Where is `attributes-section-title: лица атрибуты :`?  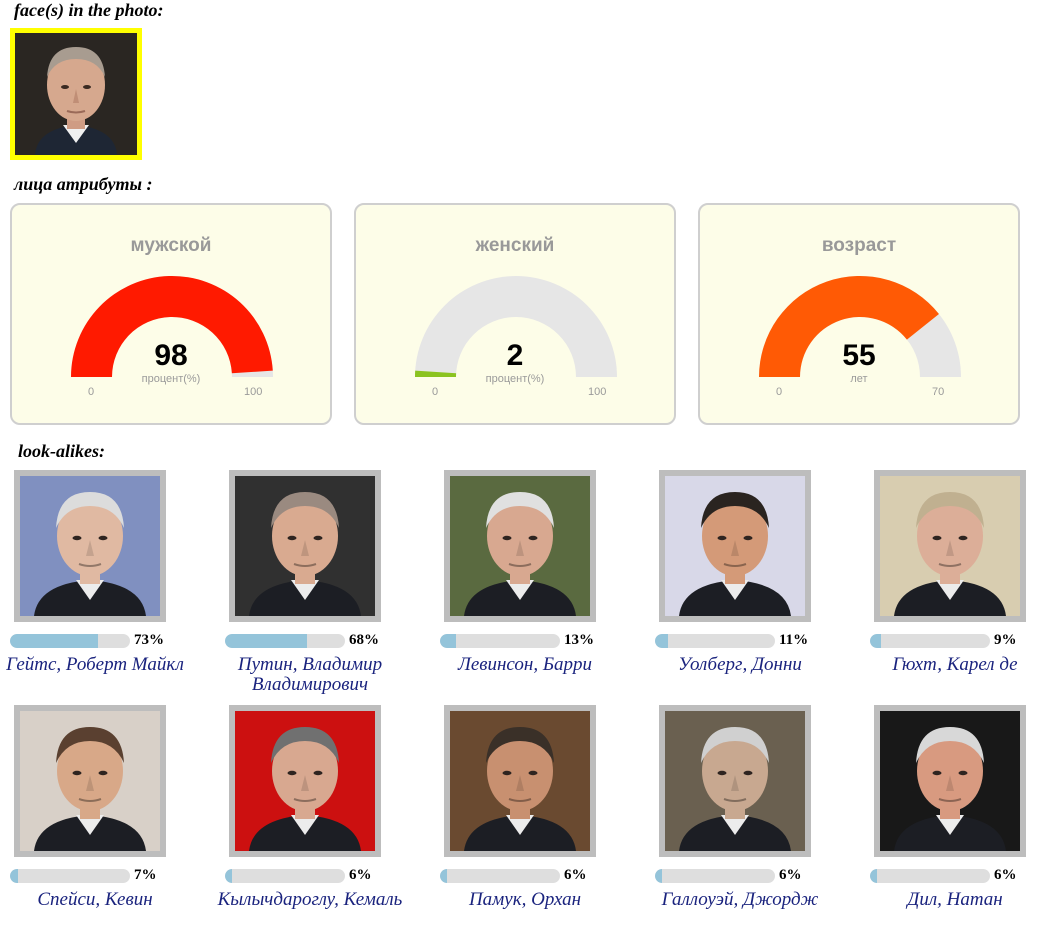 attributes-section-title: лица атрибуты : is located at coordinates (83, 184).